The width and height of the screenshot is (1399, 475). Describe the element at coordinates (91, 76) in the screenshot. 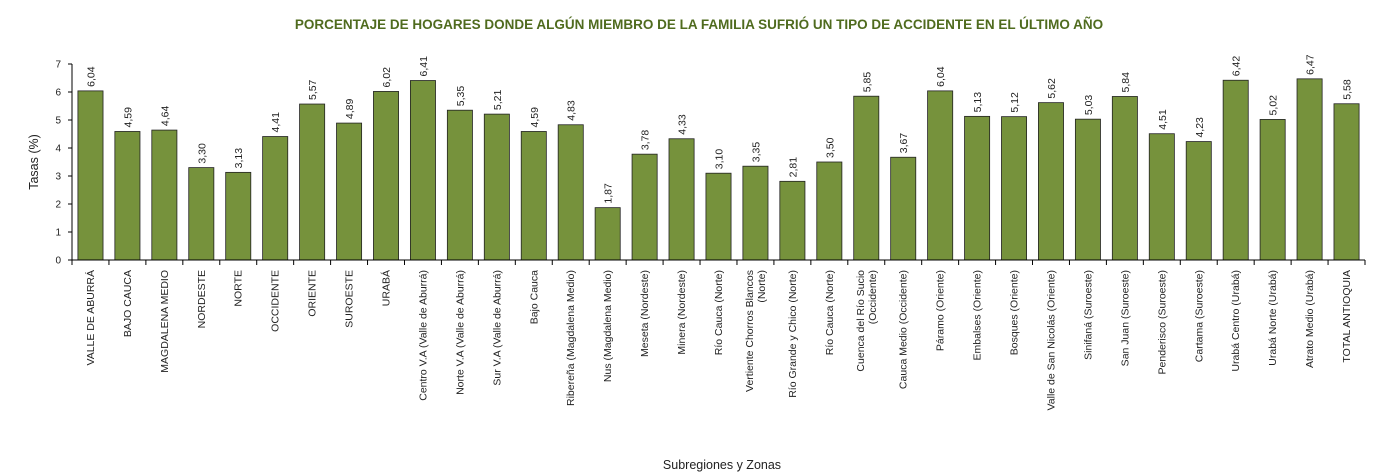

I see `data-label: 6,04` at that location.